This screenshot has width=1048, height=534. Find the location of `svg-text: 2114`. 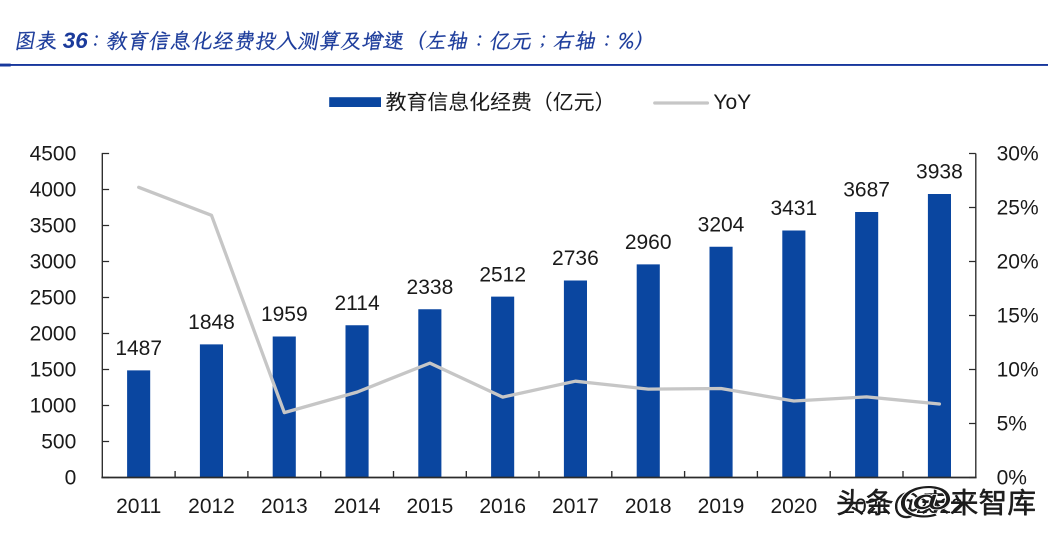

svg-text: 2114 is located at coordinates (357, 303).